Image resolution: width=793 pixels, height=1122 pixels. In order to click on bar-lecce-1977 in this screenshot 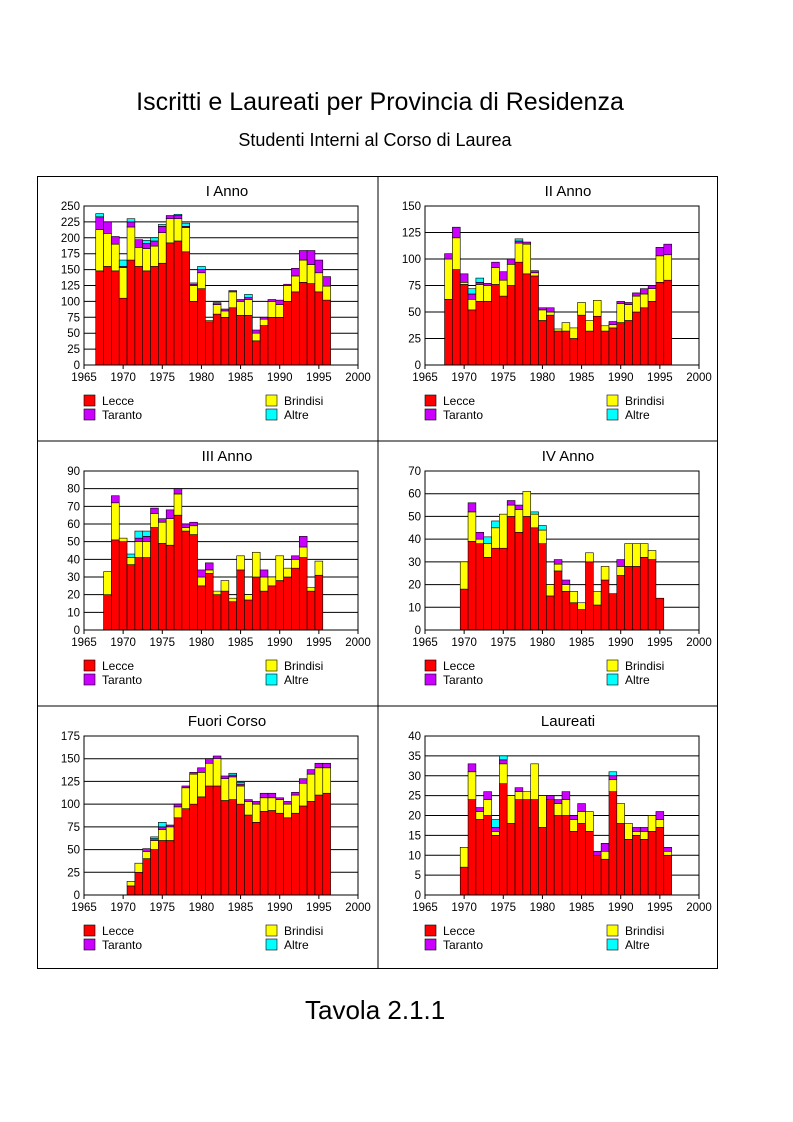, I will do `click(519, 847)`.